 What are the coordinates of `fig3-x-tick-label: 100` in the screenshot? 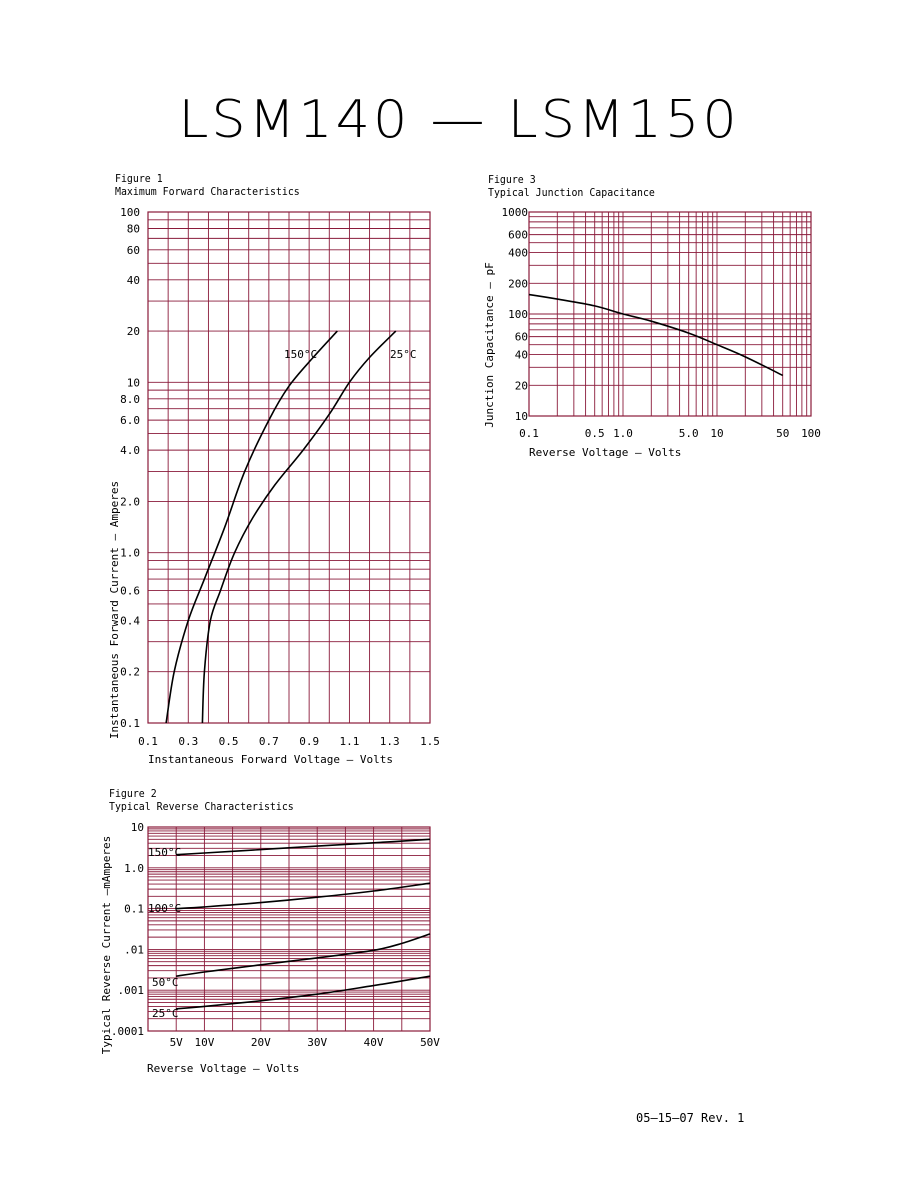 It's located at (811, 433).